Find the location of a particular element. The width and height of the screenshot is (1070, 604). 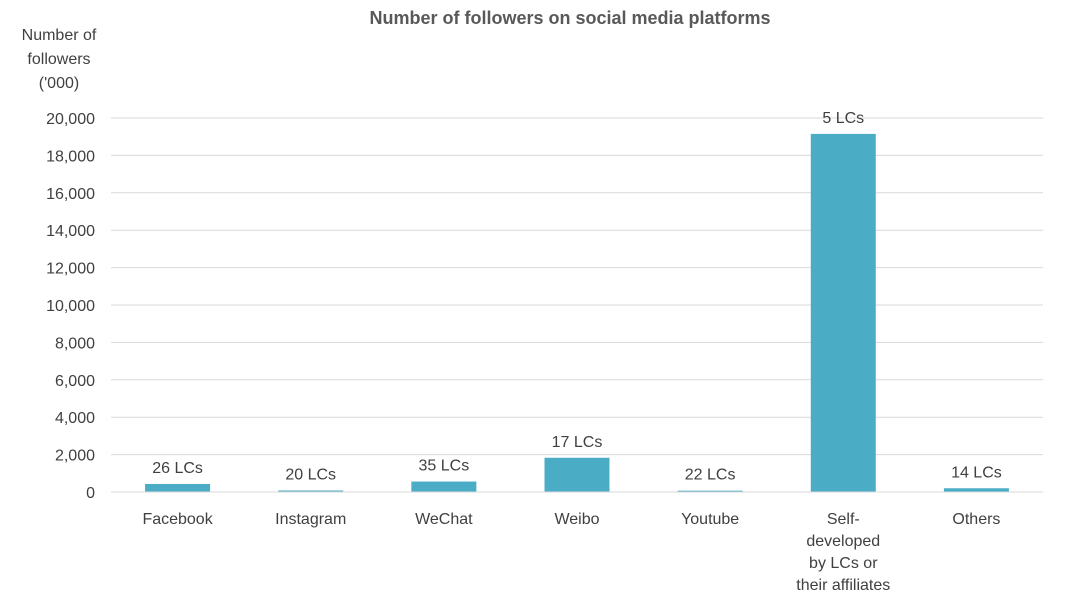

data-label: 5 LCs is located at coordinates (843, 118).